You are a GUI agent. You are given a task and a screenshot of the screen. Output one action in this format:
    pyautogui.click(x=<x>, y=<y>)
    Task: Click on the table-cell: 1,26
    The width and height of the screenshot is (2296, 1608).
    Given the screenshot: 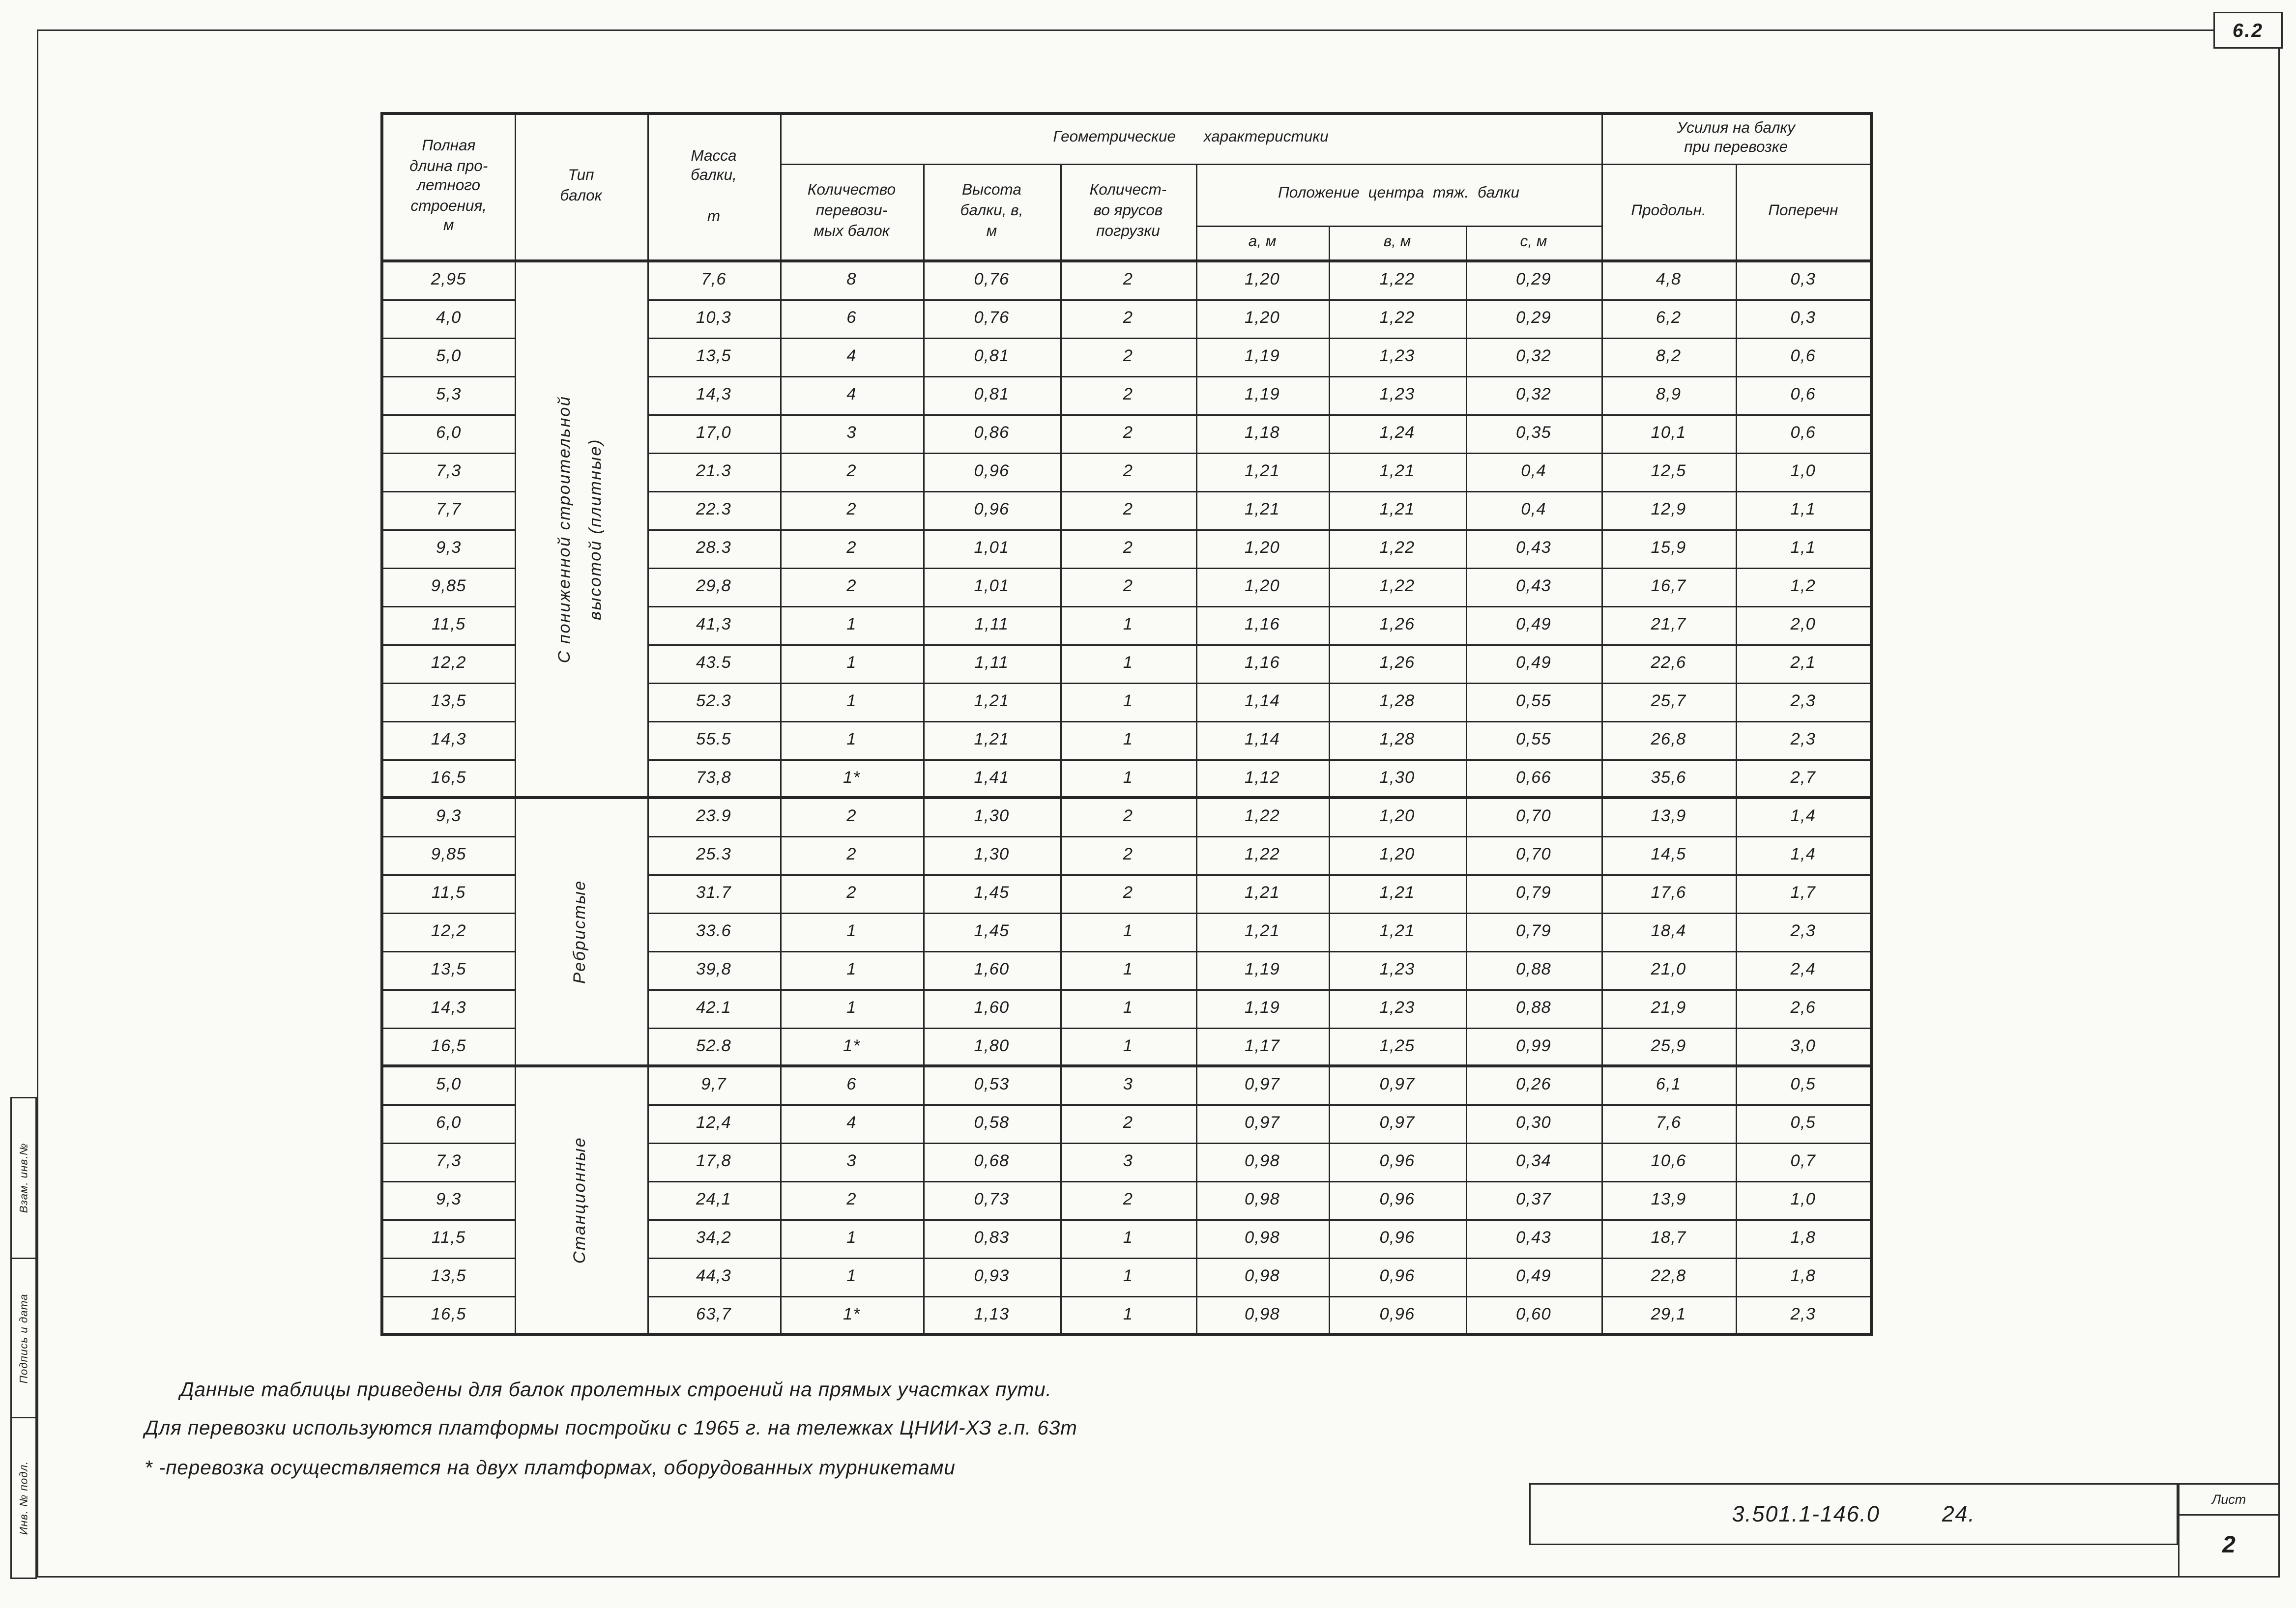 What is the action you would take?
    pyautogui.click(x=1397, y=664)
    